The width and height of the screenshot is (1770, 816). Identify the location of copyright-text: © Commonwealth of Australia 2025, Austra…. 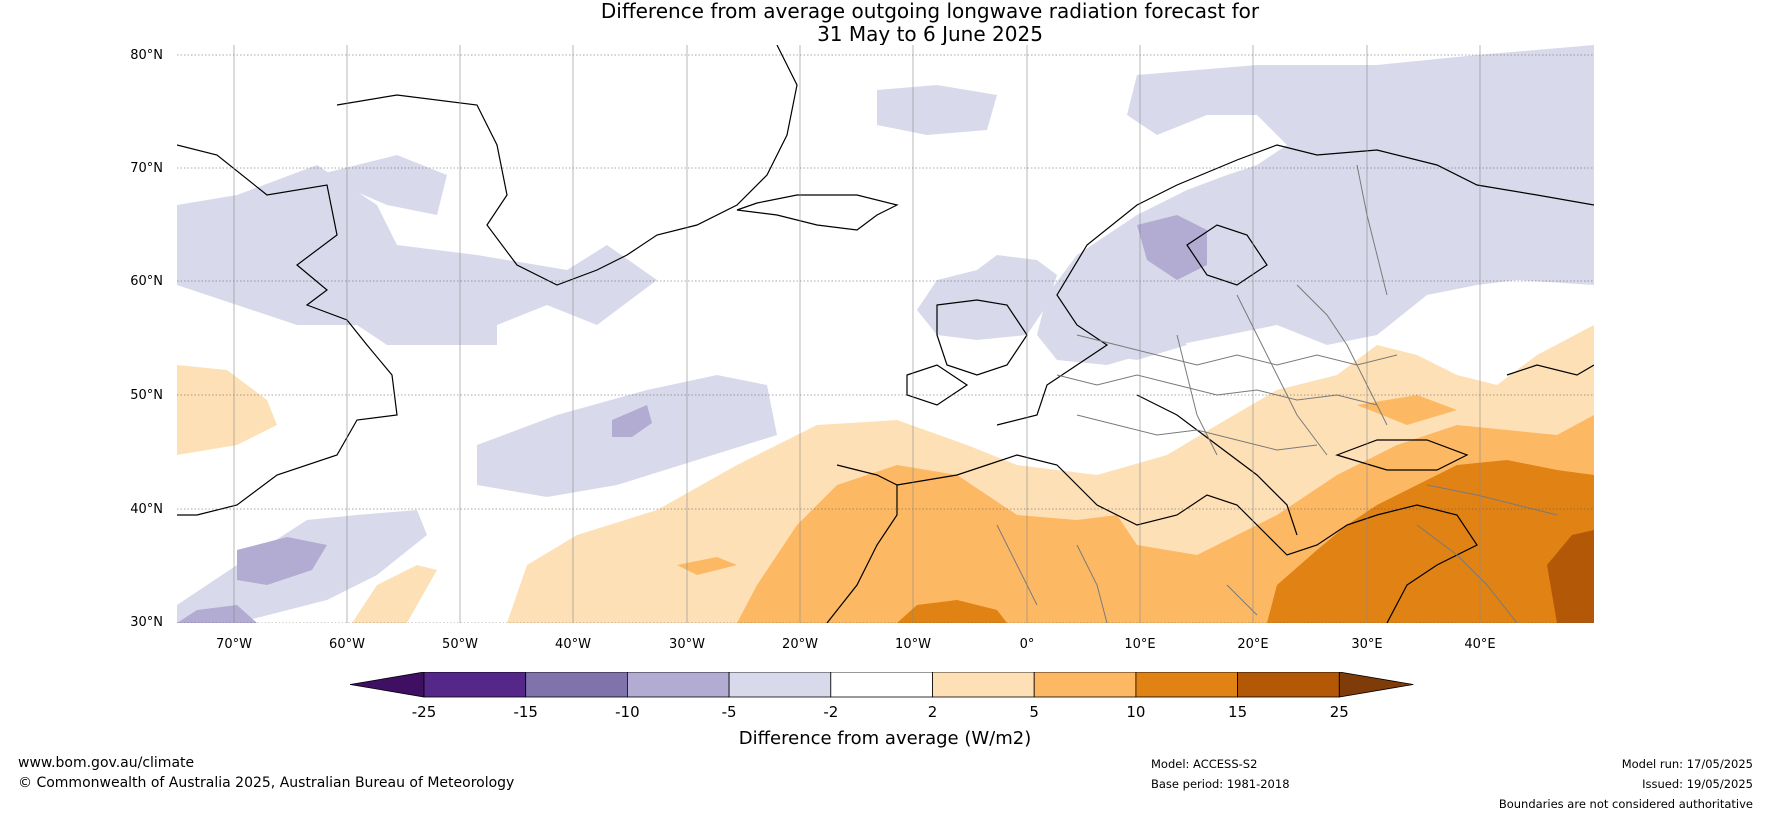
(266, 783).